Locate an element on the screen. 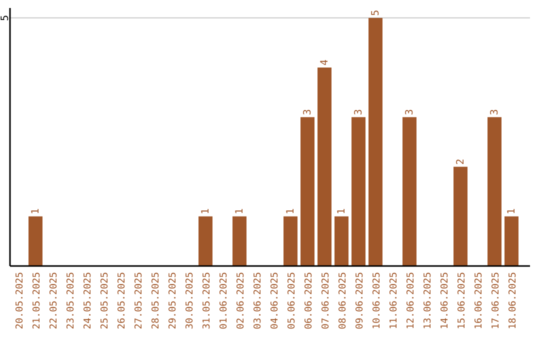  x-tick-label: 10.06.2025 is located at coordinates (377, 301).